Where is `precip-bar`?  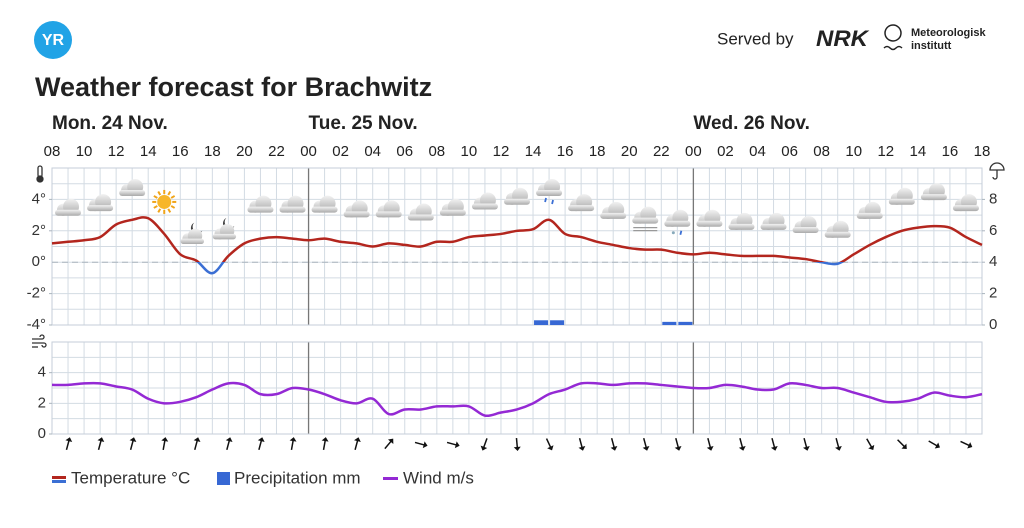 precip-bar is located at coordinates (669, 323).